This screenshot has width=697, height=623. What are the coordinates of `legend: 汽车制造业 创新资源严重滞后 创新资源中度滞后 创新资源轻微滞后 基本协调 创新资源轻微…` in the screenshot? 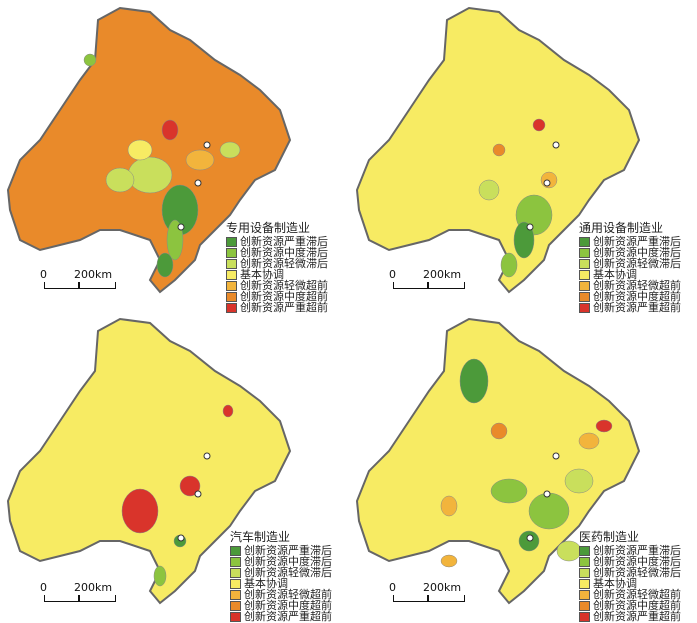 It's located at (281, 576).